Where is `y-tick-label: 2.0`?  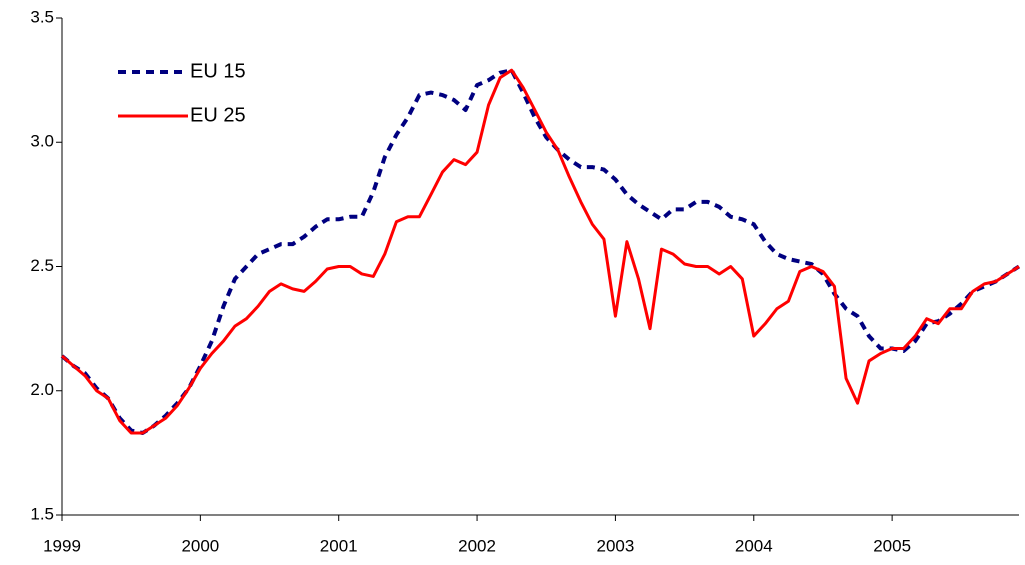
y-tick-label: 2.0 is located at coordinates (42, 389).